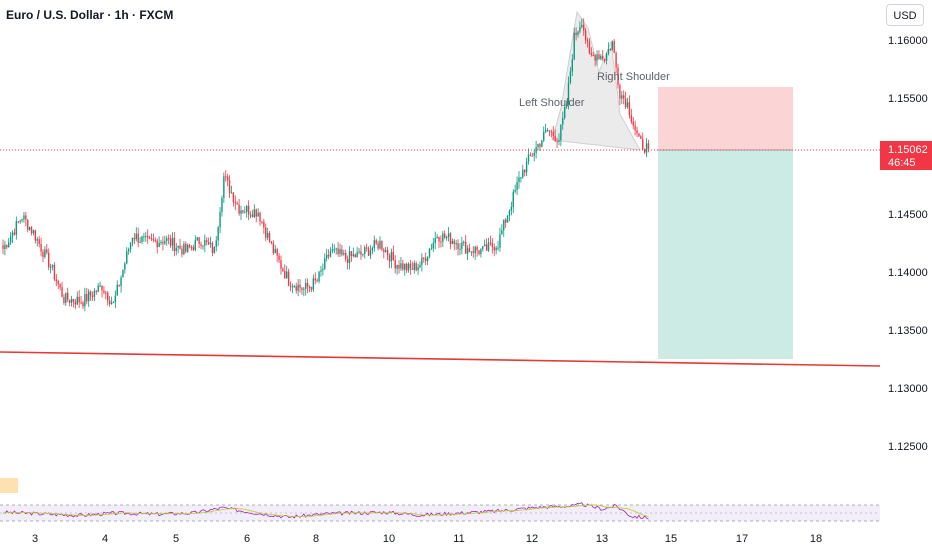 This screenshot has width=932, height=555. I want to click on rsi-pane-marker, so click(9, 485).